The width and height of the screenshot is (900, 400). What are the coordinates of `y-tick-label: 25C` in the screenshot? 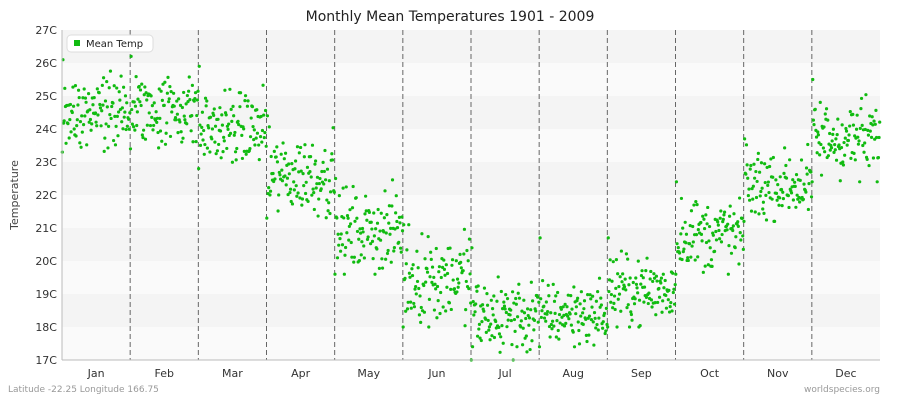 It's located at (46, 96).